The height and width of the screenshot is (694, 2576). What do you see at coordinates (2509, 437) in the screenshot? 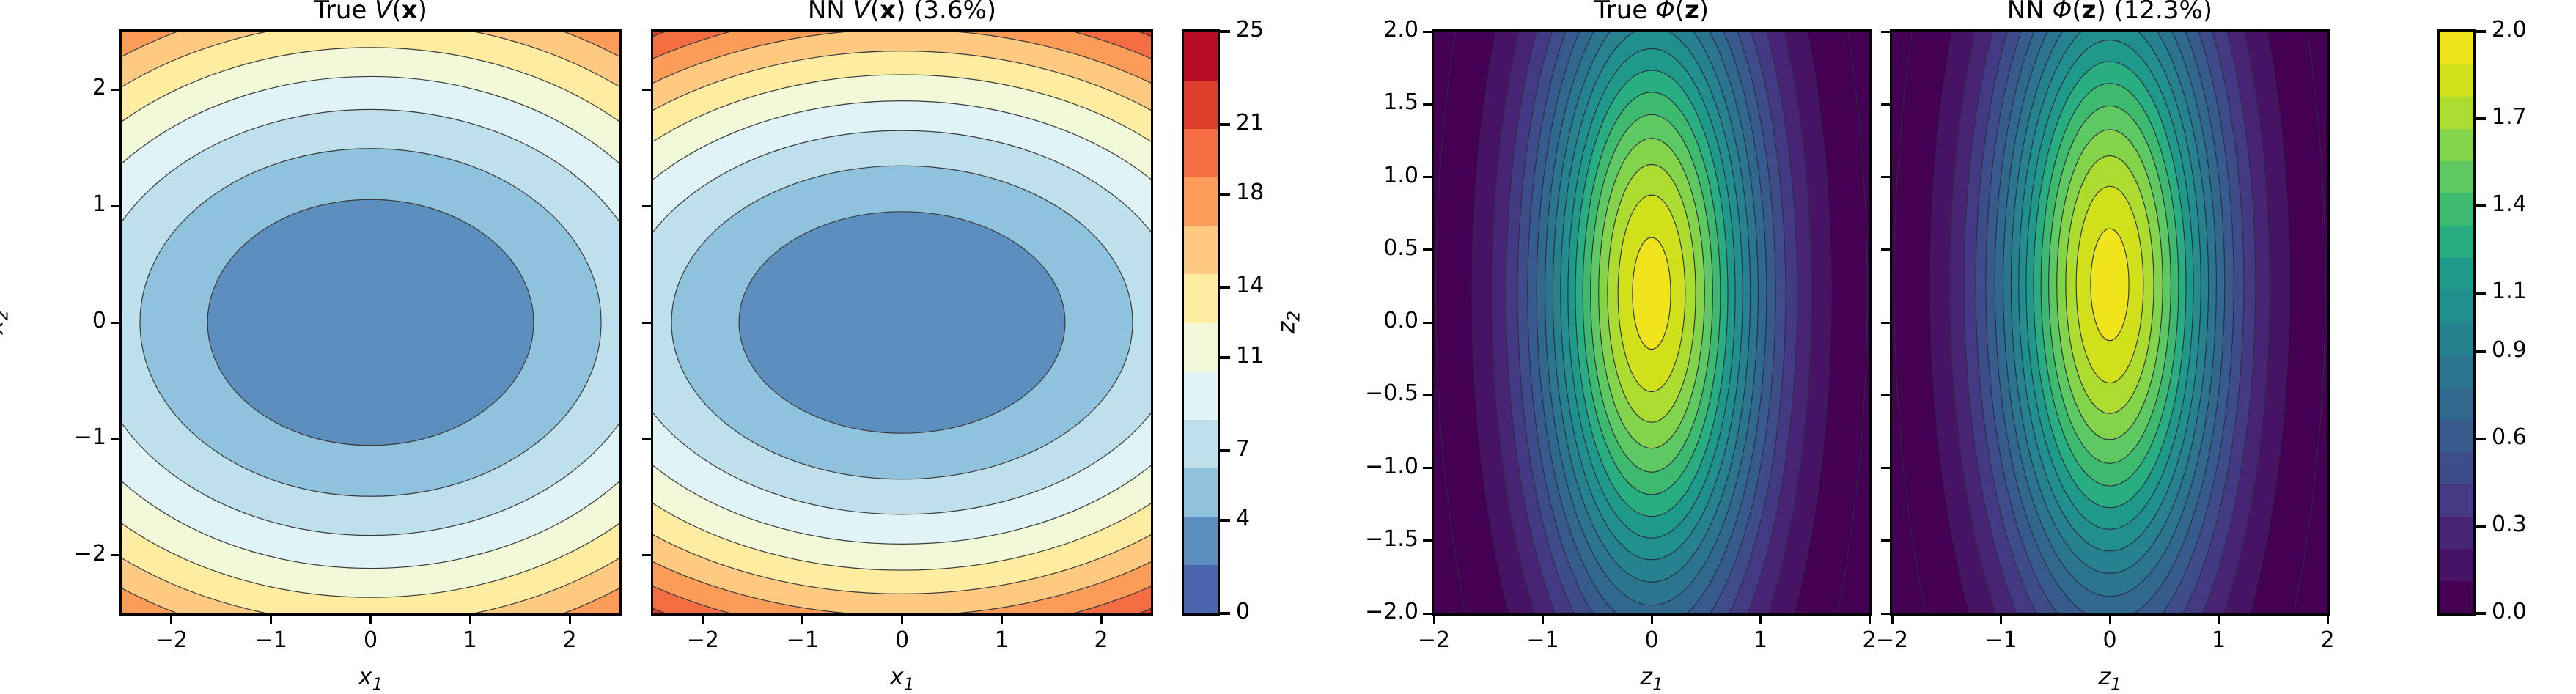
I see `colorbar-ticklabel: 0.6` at bounding box center [2509, 437].